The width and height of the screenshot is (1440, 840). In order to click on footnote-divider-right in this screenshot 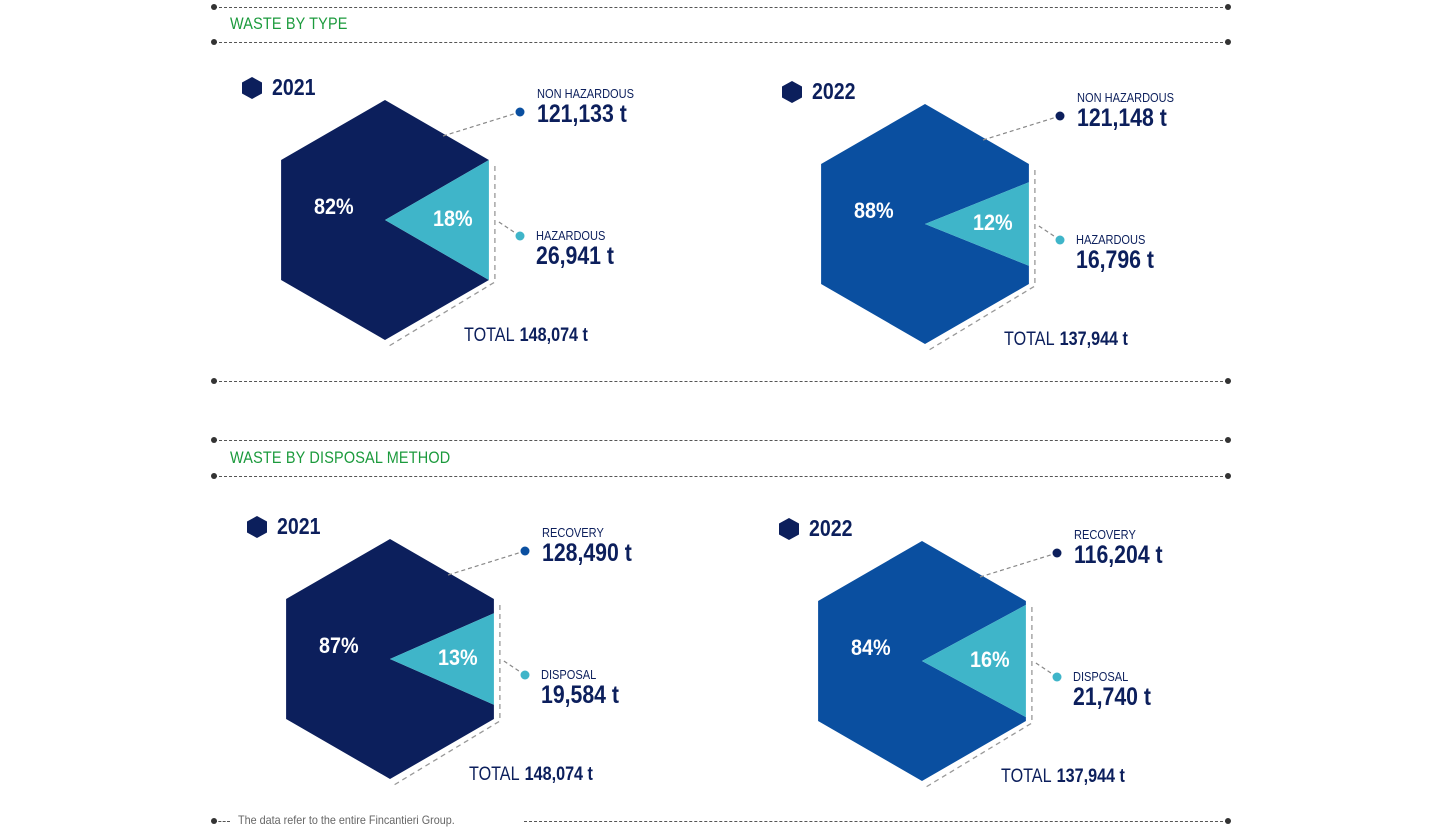, I will do `click(877, 821)`.